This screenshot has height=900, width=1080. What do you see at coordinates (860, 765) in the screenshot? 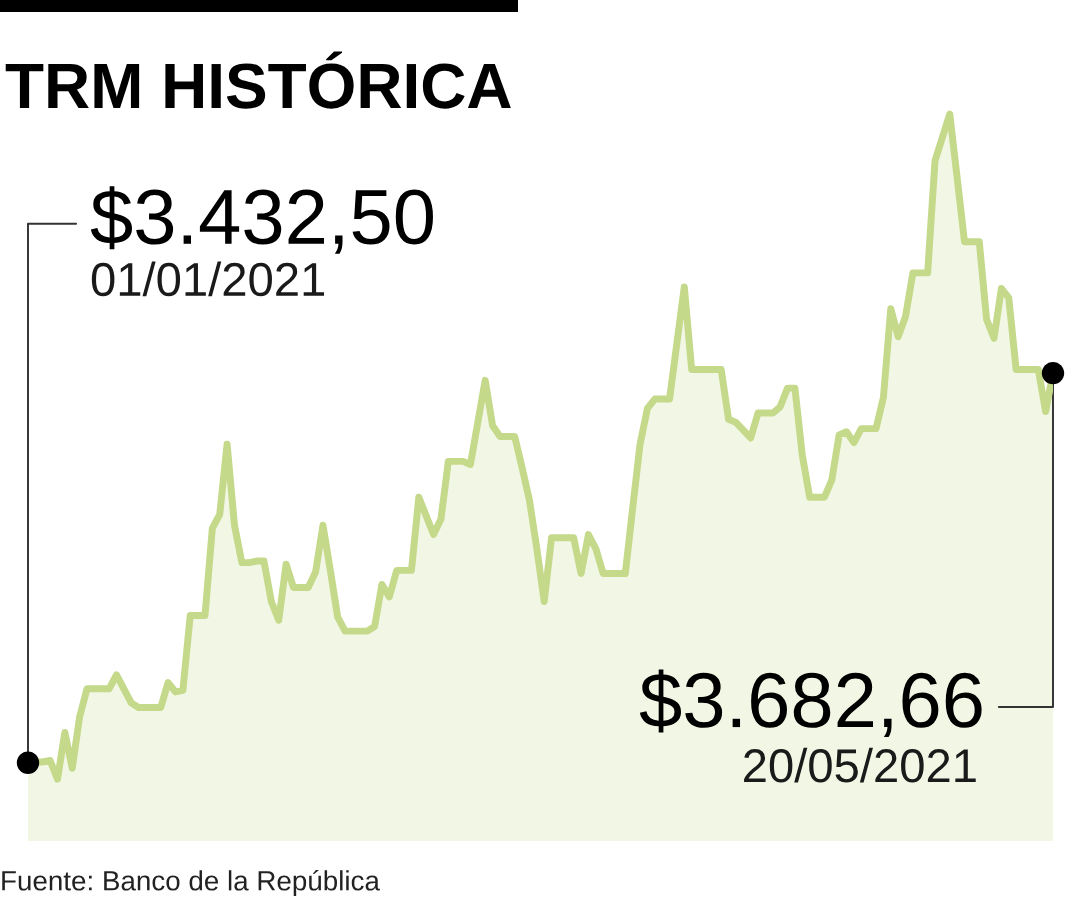
I see `annotation: 20/05/2021` at bounding box center [860, 765].